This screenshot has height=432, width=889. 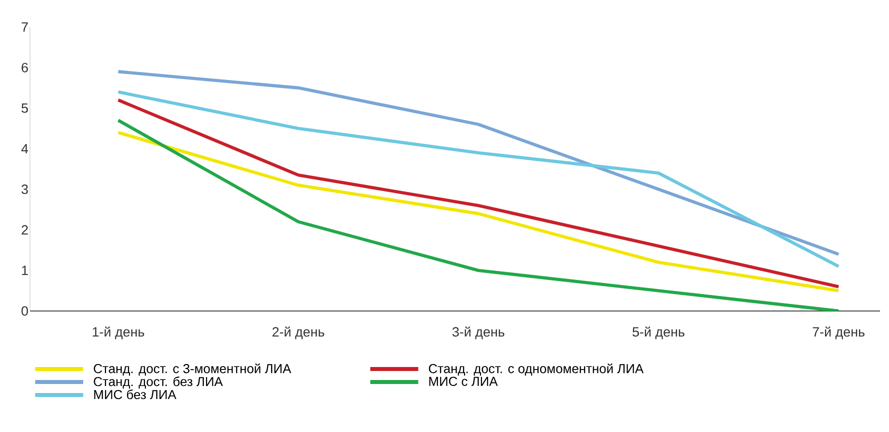 What do you see at coordinates (25, 27) in the screenshot?
I see `y-tick-label: 7` at bounding box center [25, 27].